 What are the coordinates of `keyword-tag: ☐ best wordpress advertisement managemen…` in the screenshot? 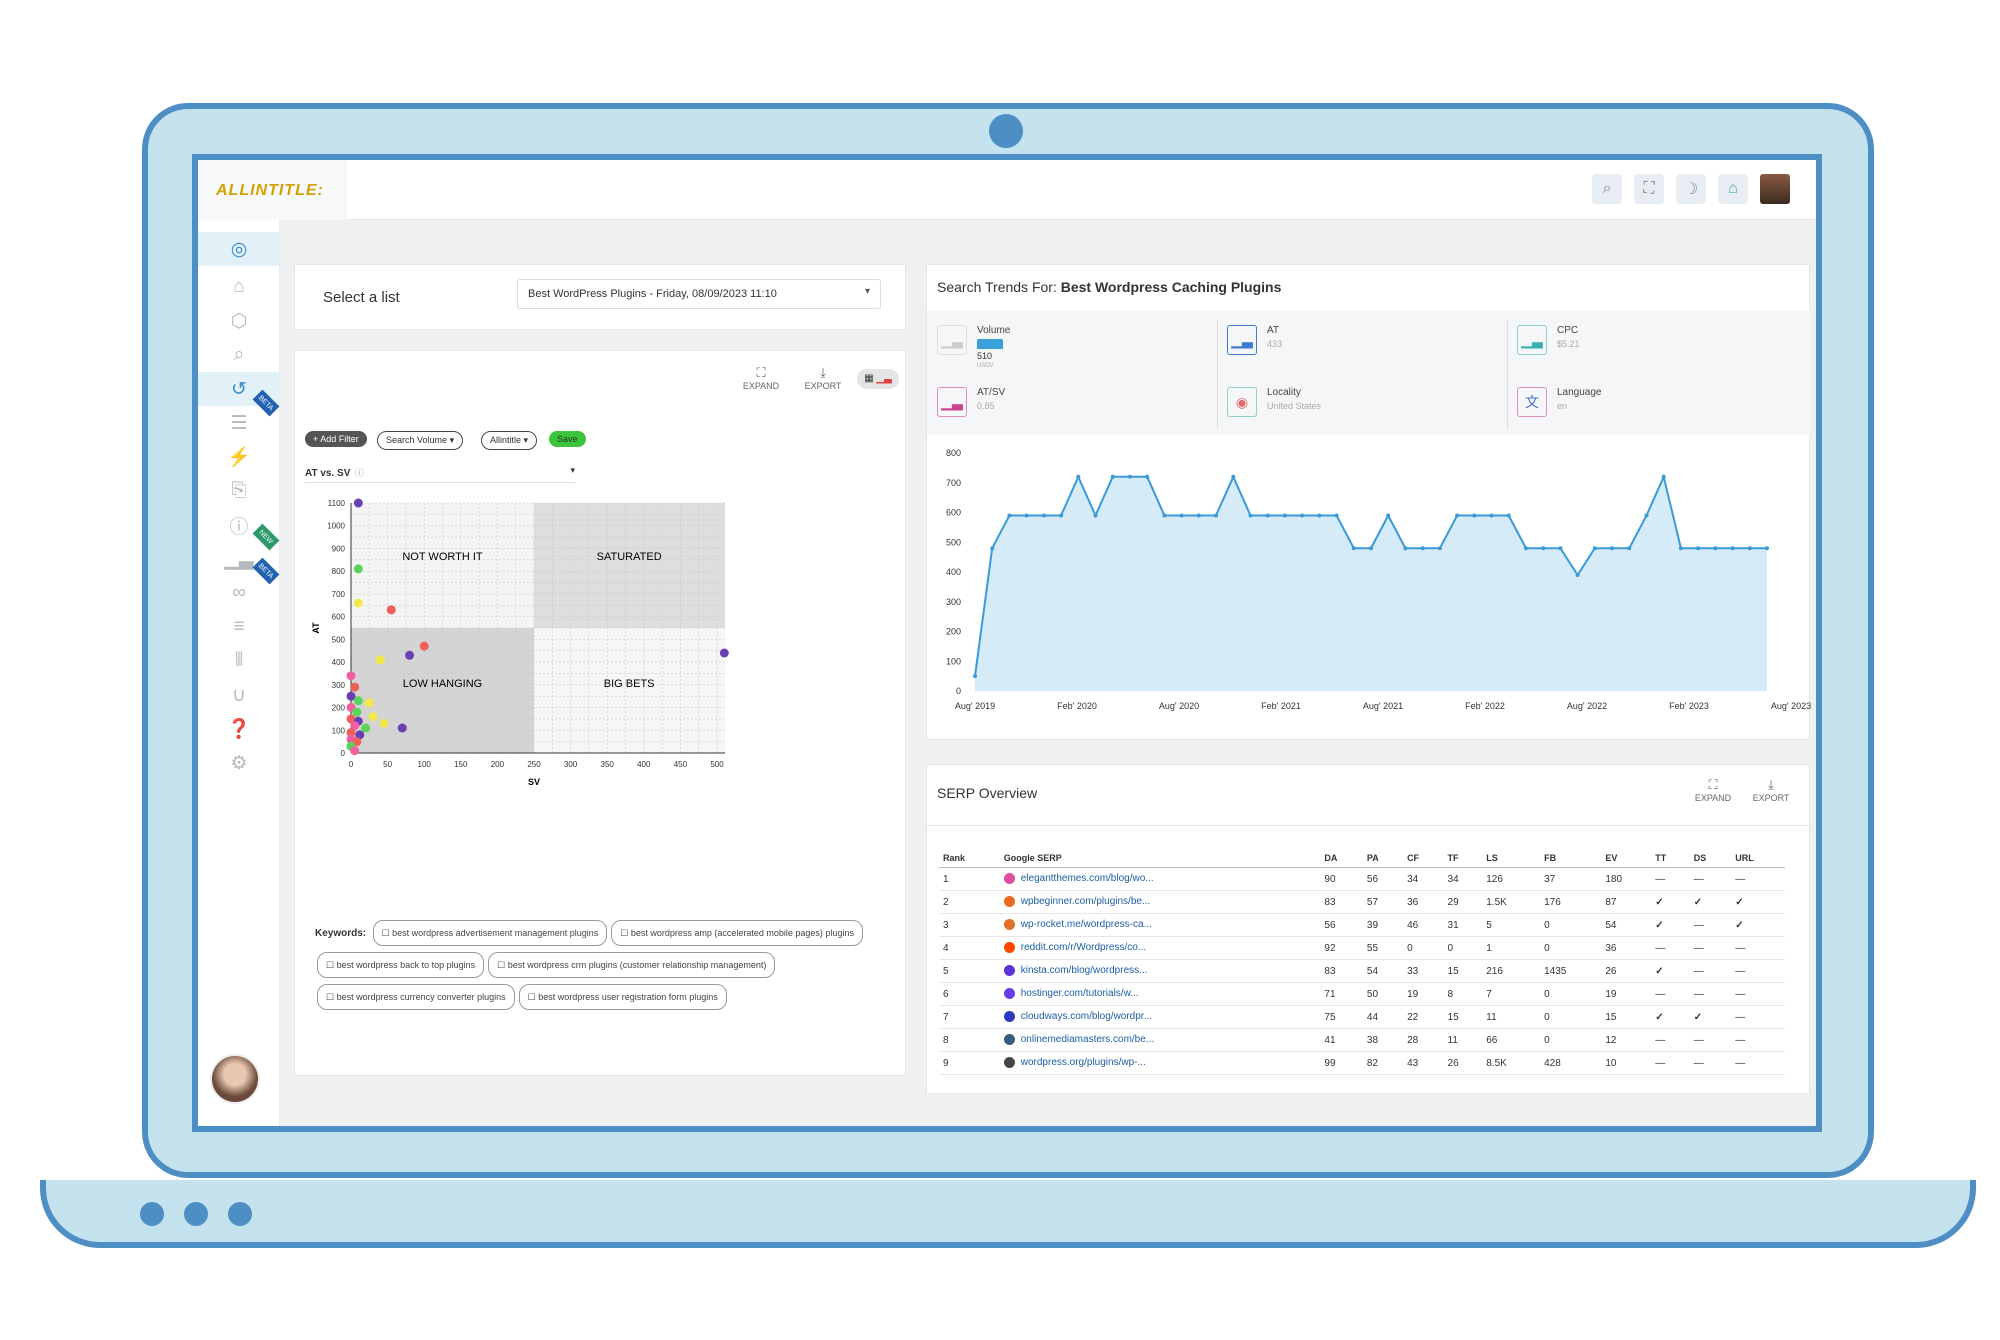 It's located at (490, 933).